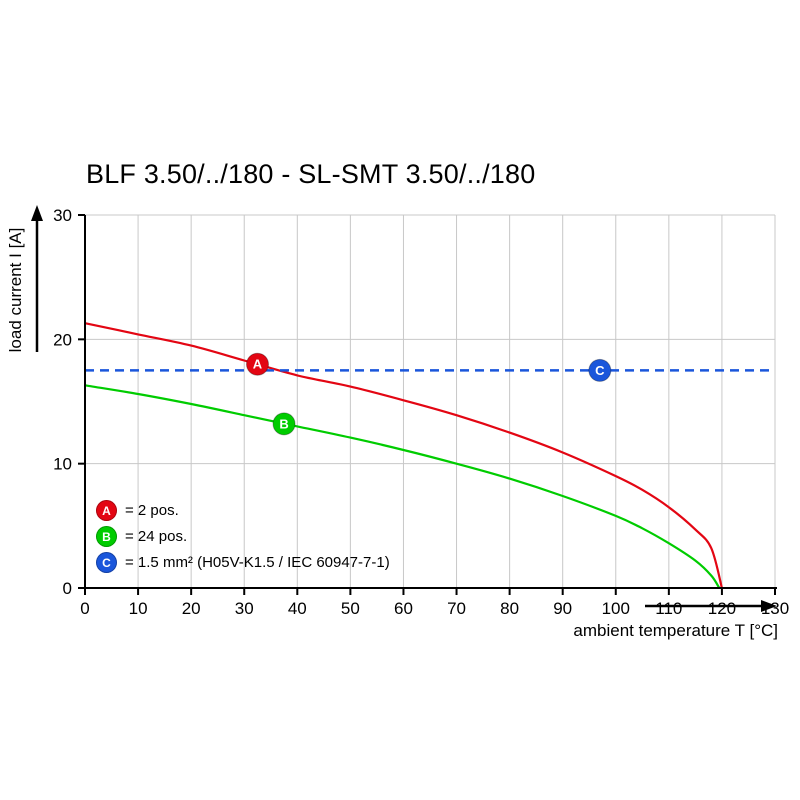 The image size is (800, 800). I want to click on y-tick-label: 20, so click(62, 339).